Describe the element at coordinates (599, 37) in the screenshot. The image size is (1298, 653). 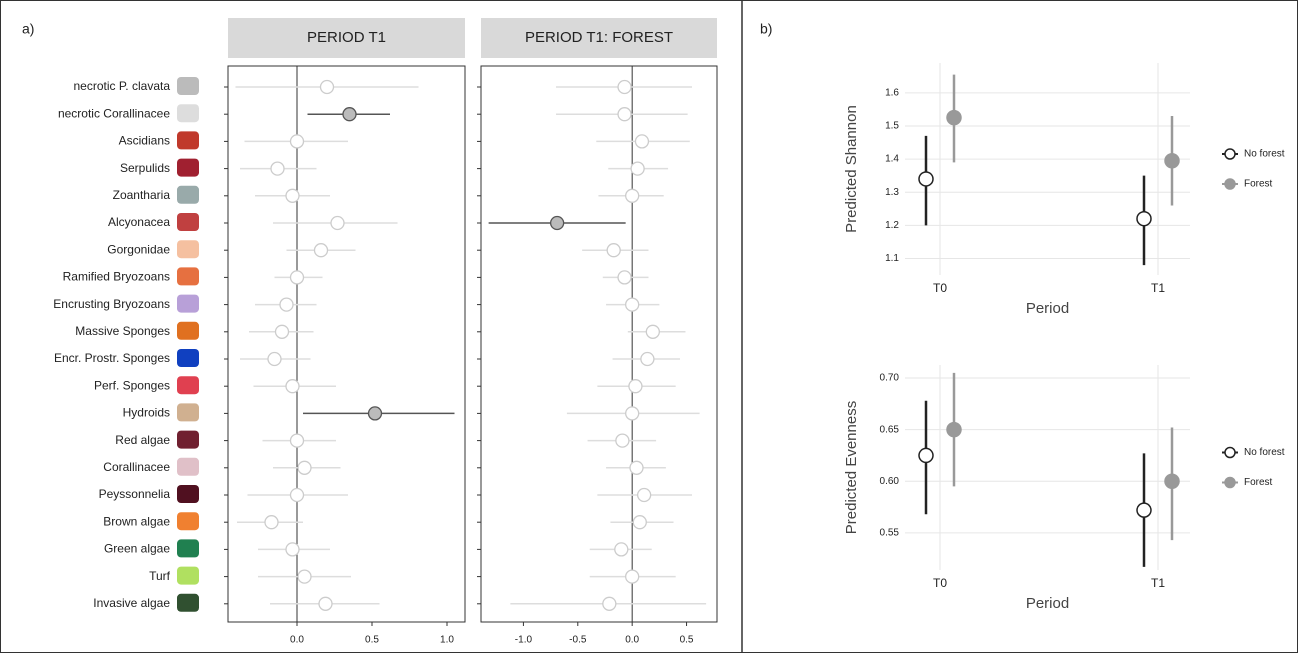
I see `facet-title: PERIOD T1: FOREST` at that location.